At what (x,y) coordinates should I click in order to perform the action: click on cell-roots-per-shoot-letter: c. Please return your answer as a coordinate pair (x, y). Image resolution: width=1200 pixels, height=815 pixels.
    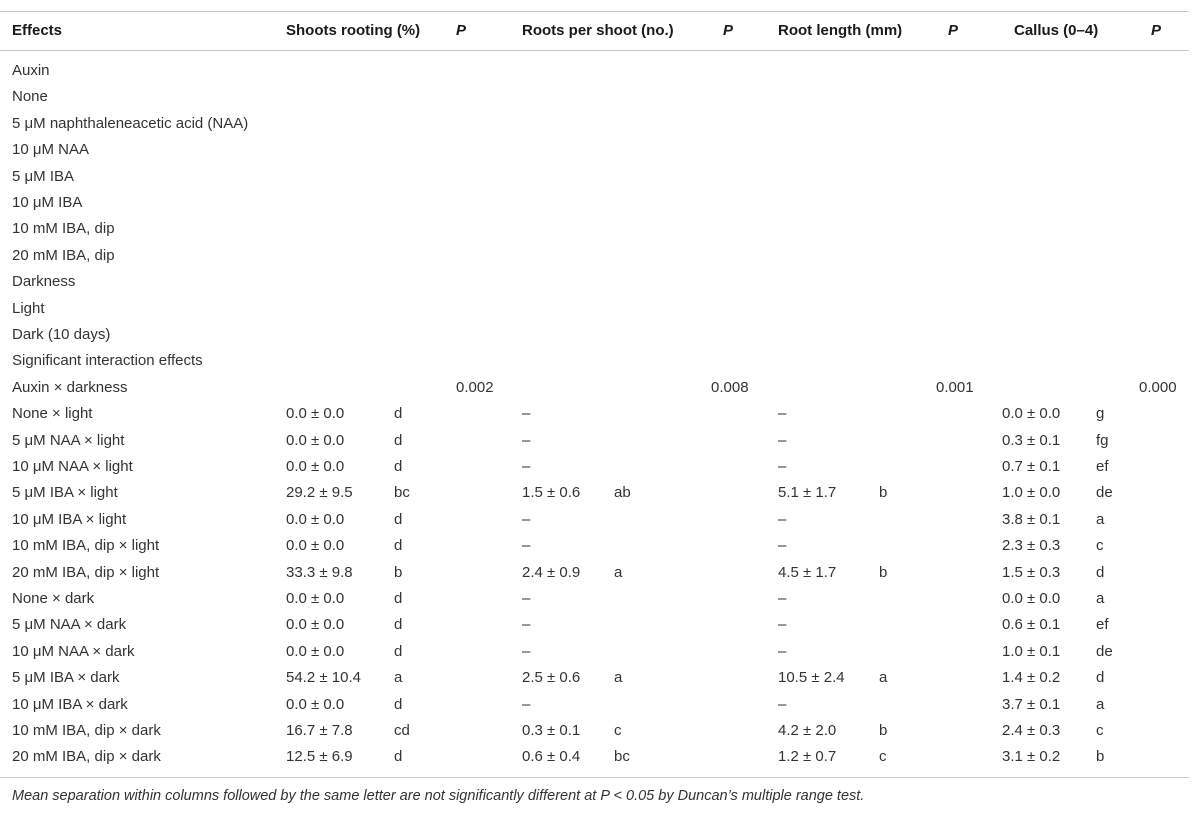
    Looking at the image, I should click on (618, 730).